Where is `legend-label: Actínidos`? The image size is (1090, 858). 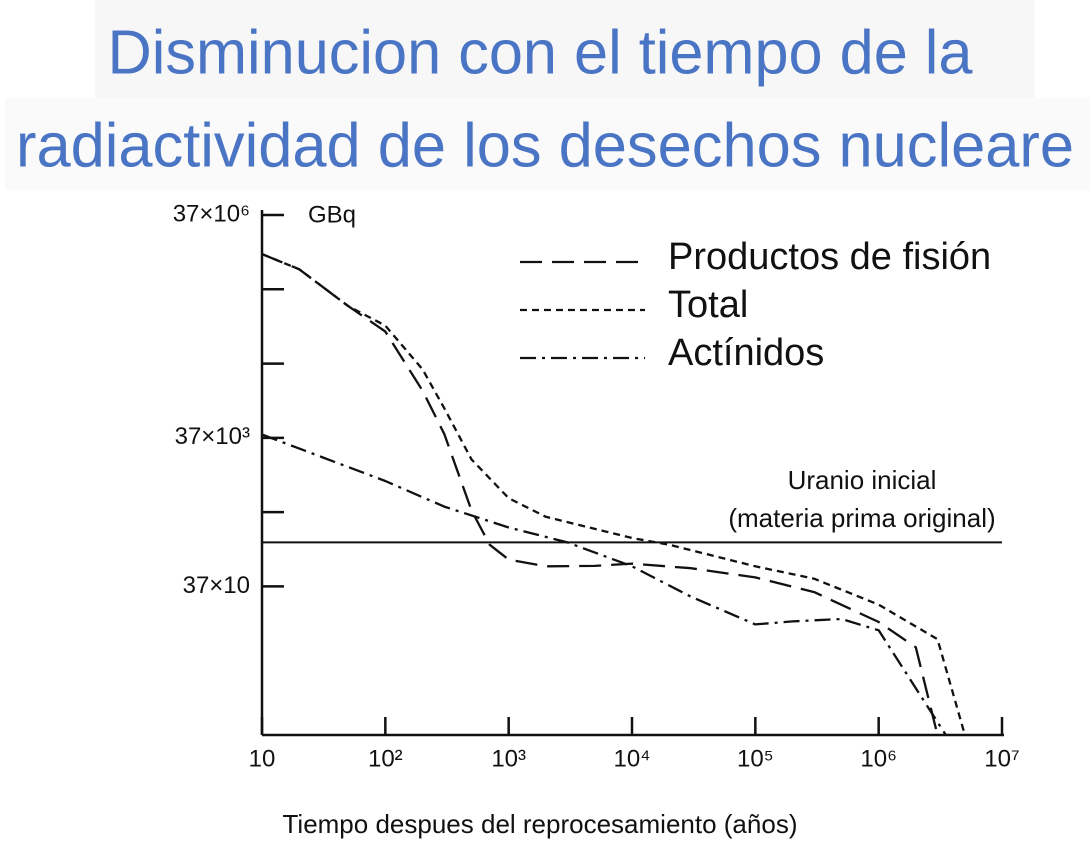
legend-label: Actínidos is located at coordinates (746, 353).